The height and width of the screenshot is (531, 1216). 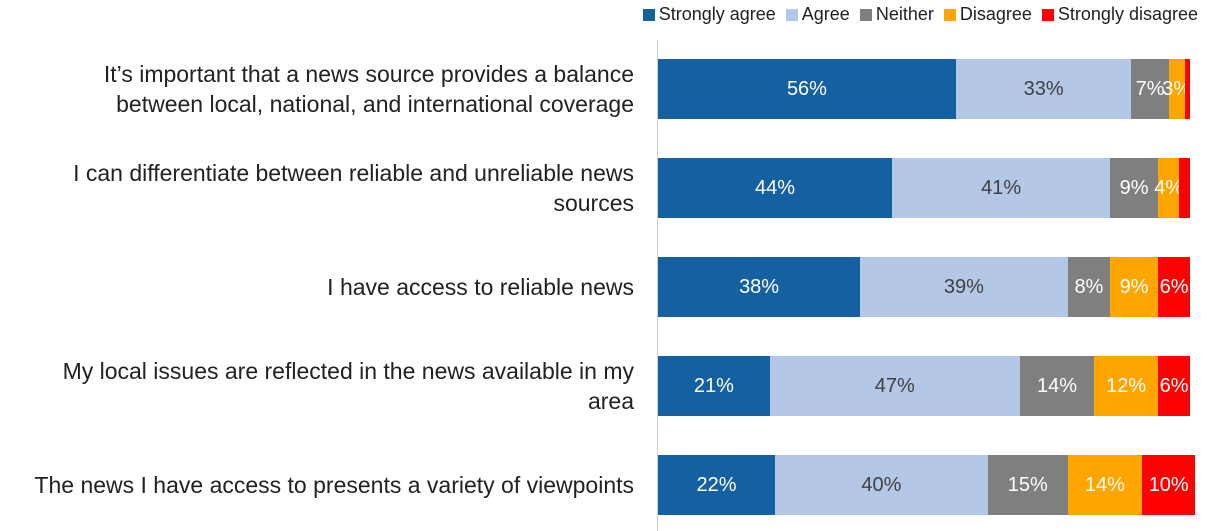 I want to click on legend-item: Agree, so click(x=817, y=14).